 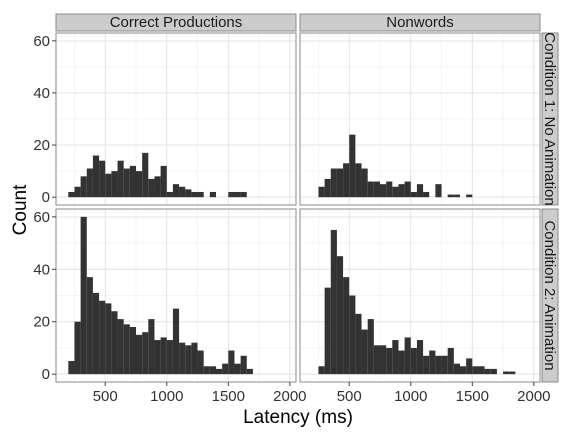 What do you see at coordinates (20, 209) in the screenshot?
I see `y-axis-title: Count` at bounding box center [20, 209].